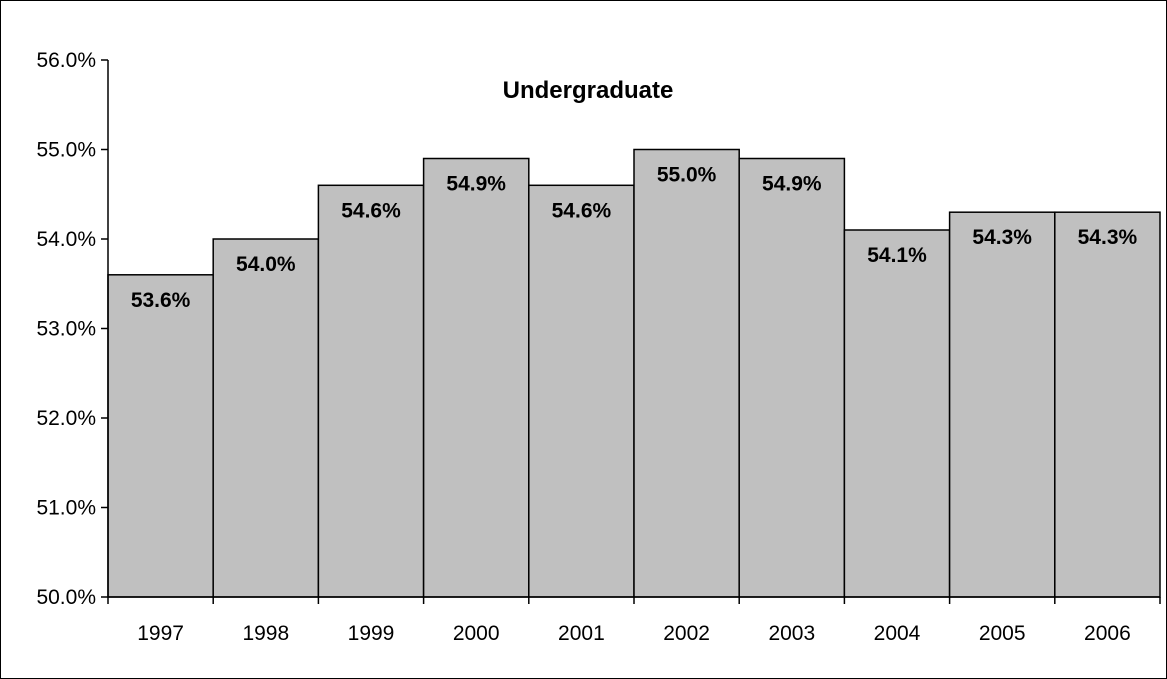 This screenshot has width=1167, height=679. Describe the element at coordinates (161, 300) in the screenshot. I see `data-label-1997: 53.6%` at that location.